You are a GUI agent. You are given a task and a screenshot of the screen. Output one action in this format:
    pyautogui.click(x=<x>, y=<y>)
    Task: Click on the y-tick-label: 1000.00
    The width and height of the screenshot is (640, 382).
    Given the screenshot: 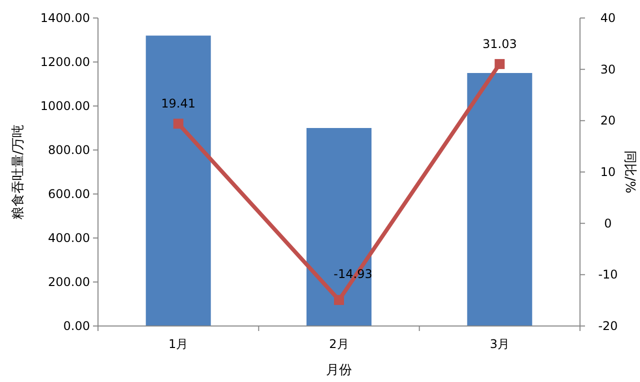 What is the action you would take?
    pyautogui.click(x=65, y=106)
    